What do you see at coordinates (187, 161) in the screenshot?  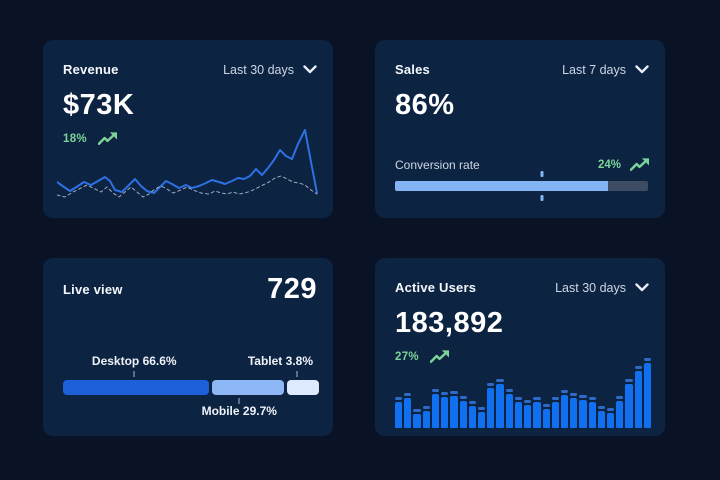 I see `line-series-current` at bounding box center [187, 161].